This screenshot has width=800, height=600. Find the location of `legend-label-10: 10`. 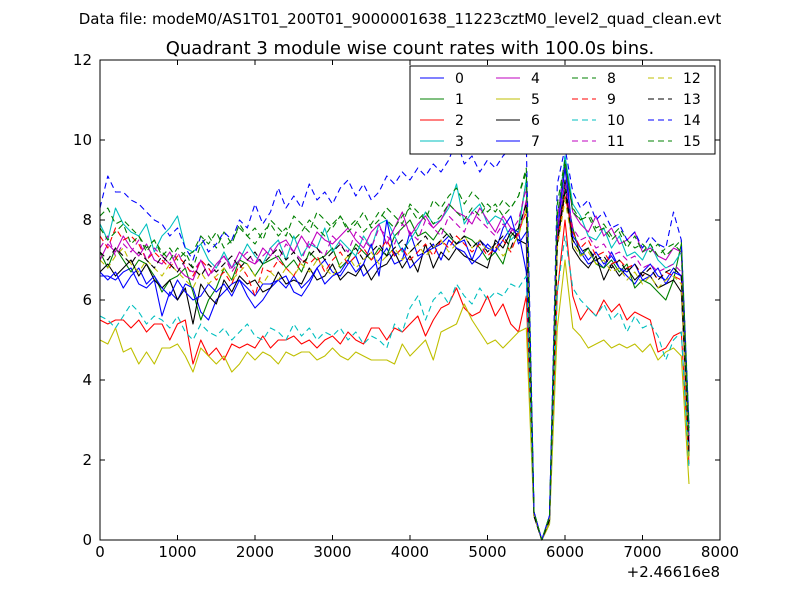

legend-label-10: 10 is located at coordinates (616, 121).